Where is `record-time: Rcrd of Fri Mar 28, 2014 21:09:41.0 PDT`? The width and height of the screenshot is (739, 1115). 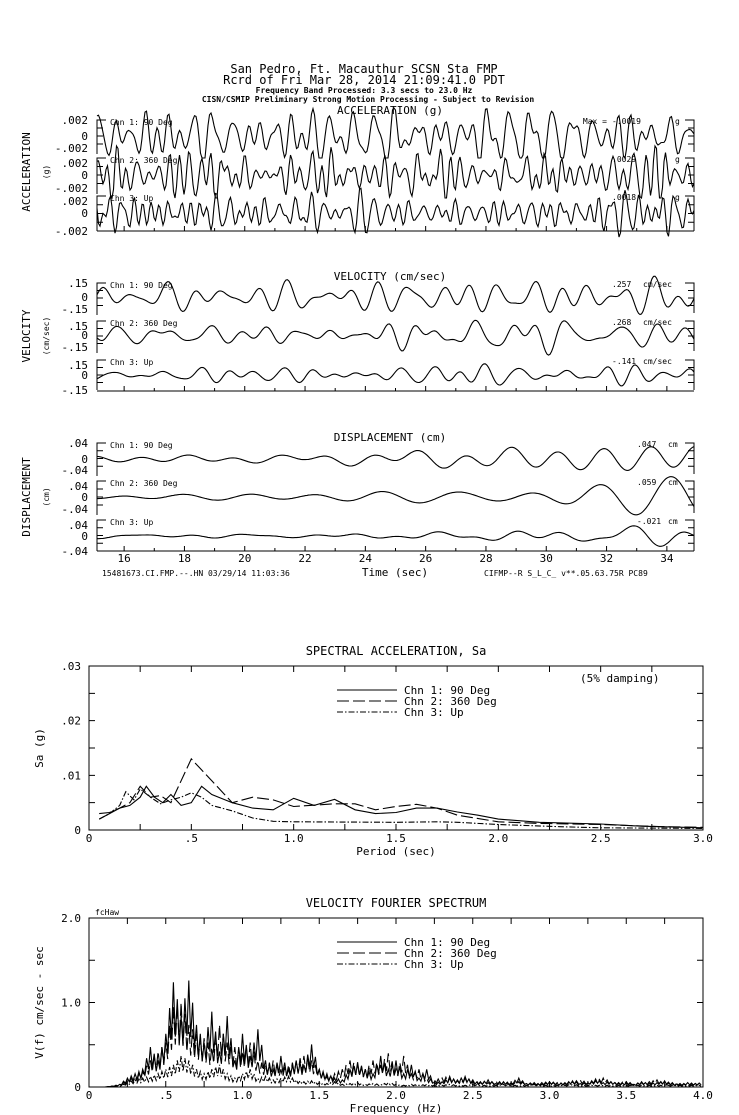 record-time: Rcrd of Fri Mar 28, 2014 21:09:41.0 PDT is located at coordinates (364, 80).